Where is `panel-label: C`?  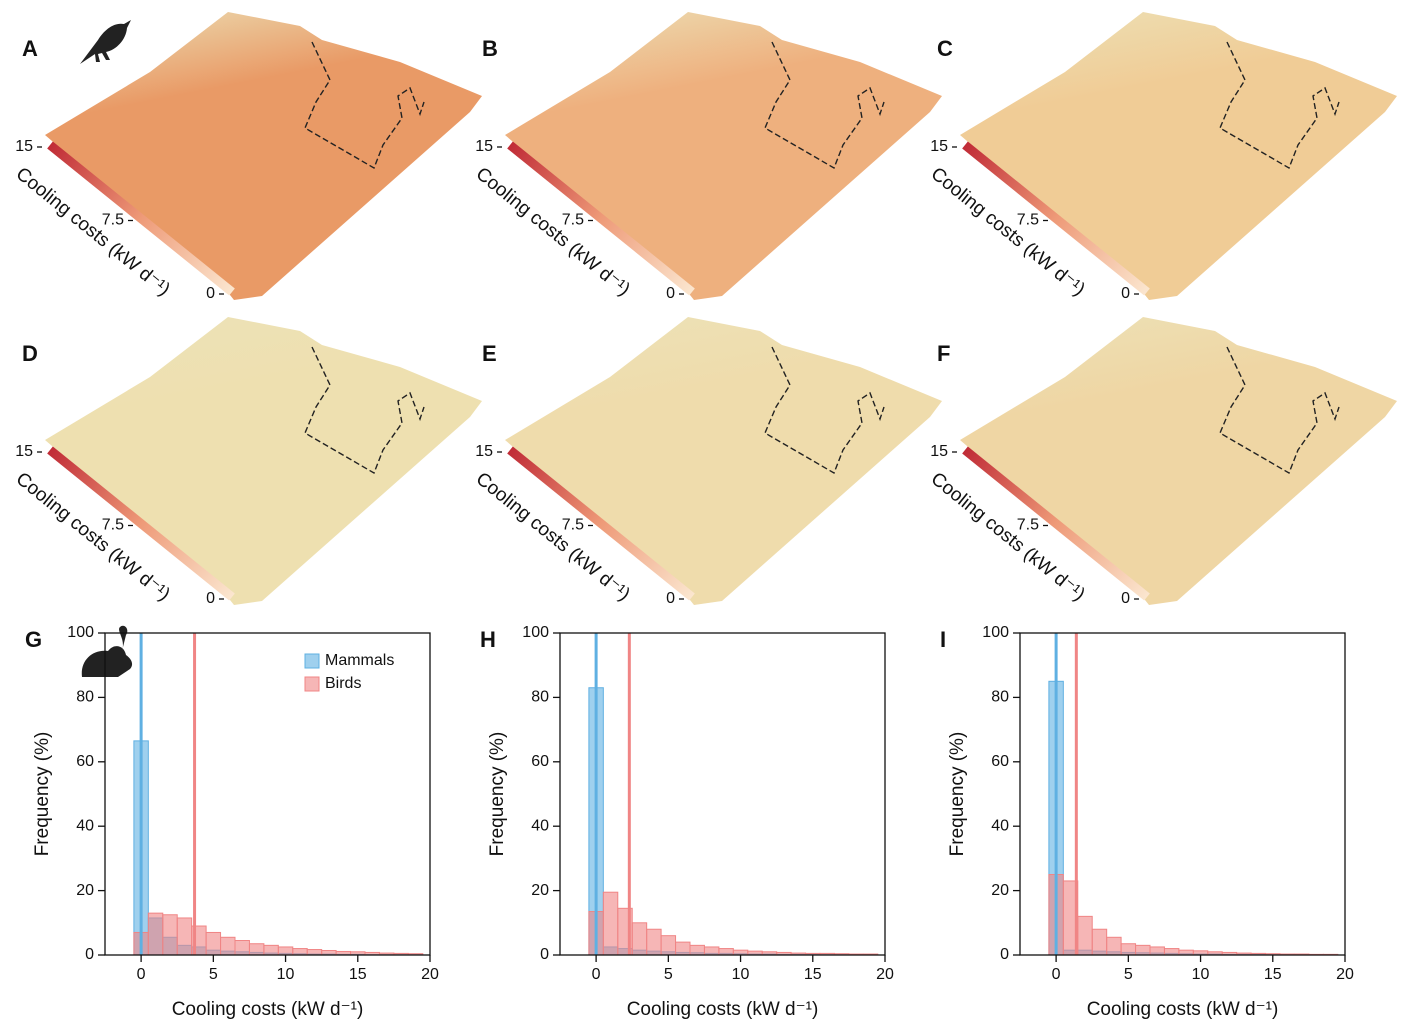 panel-label: C is located at coordinates (945, 48).